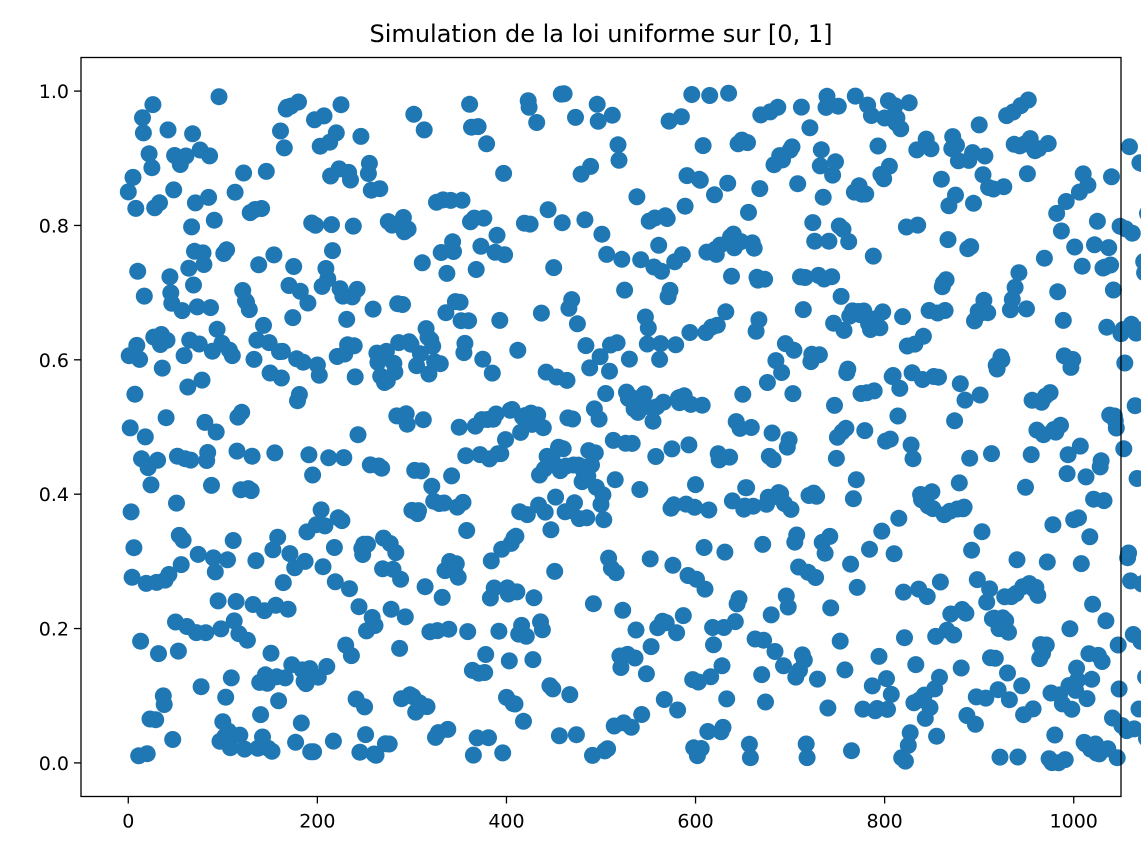 This screenshot has width=1141, height=862. What do you see at coordinates (695, 822) in the screenshot?
I see `x-tick-label: 600` at bounding box center [695, 822].